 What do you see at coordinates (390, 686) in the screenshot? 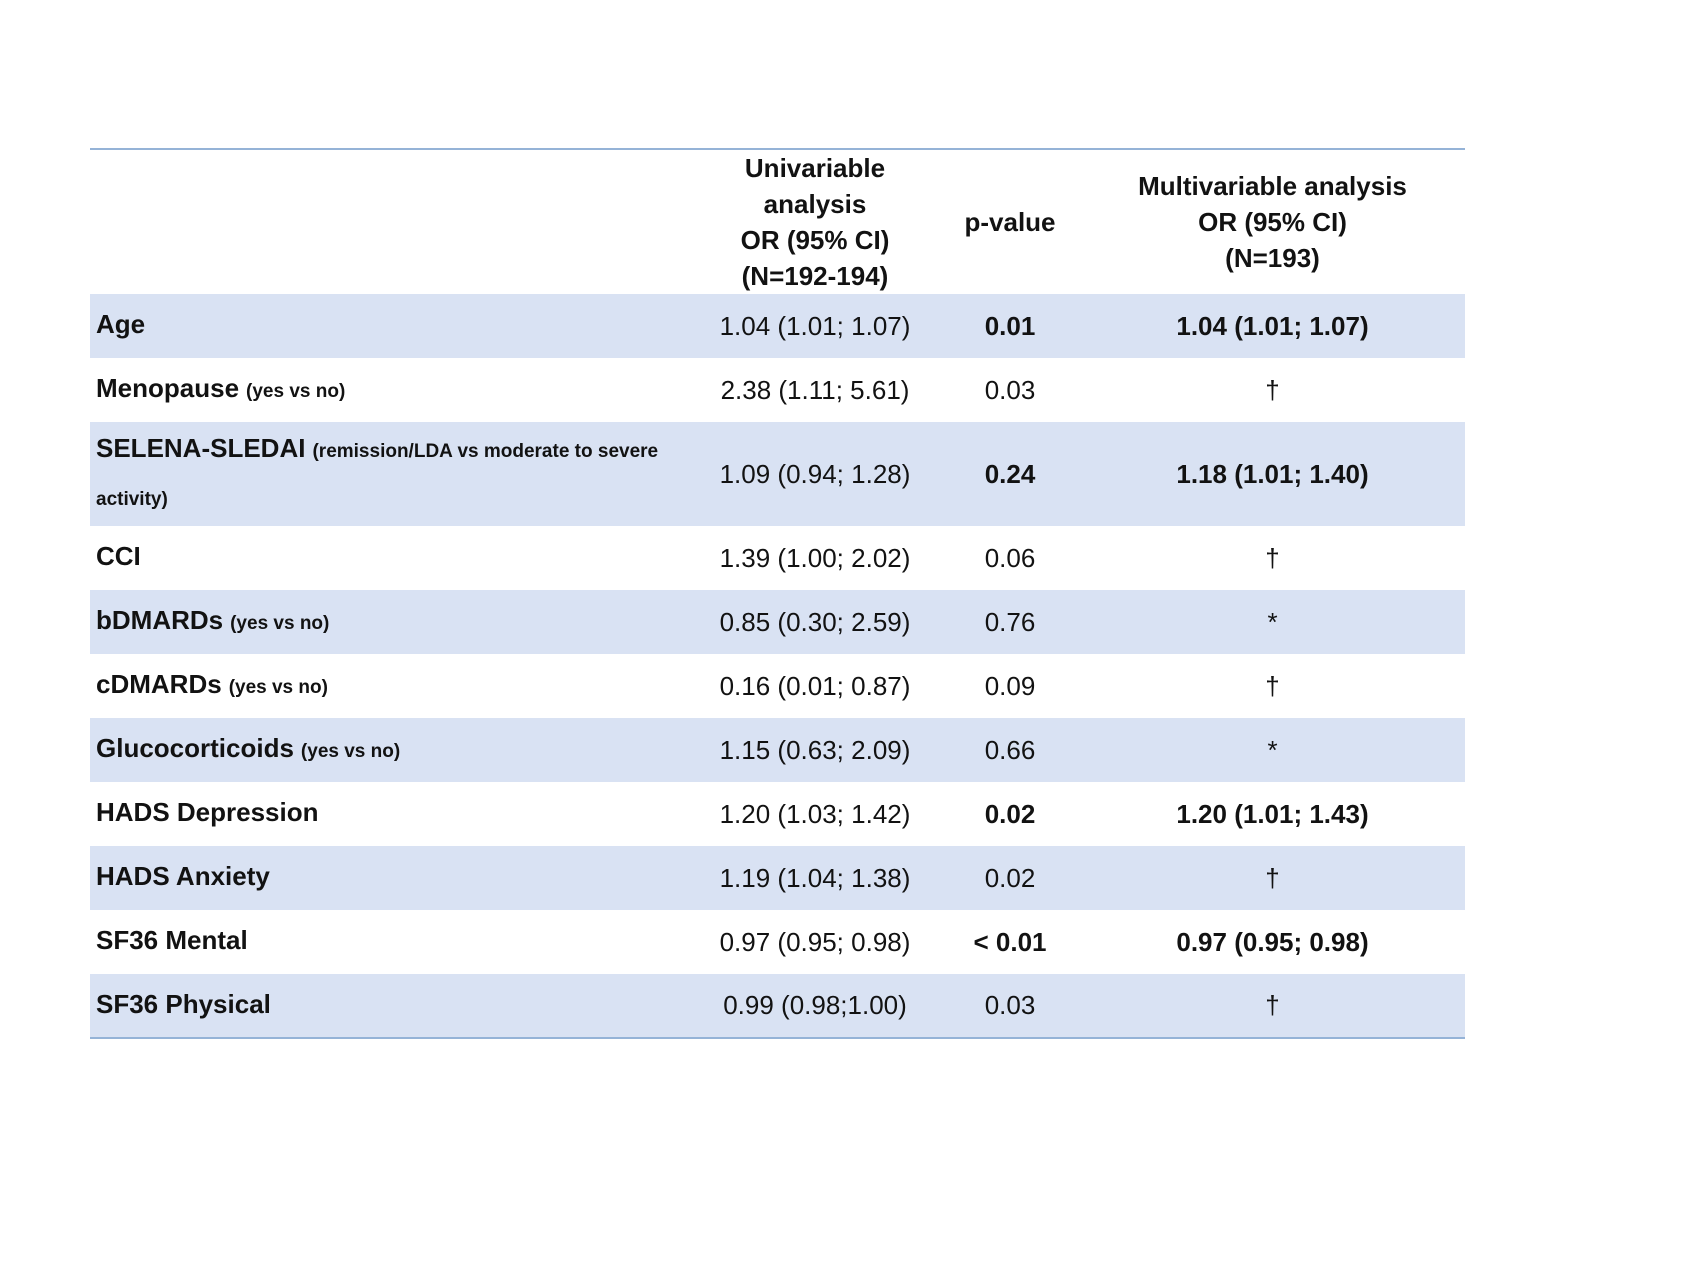
I see `row-label: cDMARDs (yes vs no)` at bounding box center [390, 686].